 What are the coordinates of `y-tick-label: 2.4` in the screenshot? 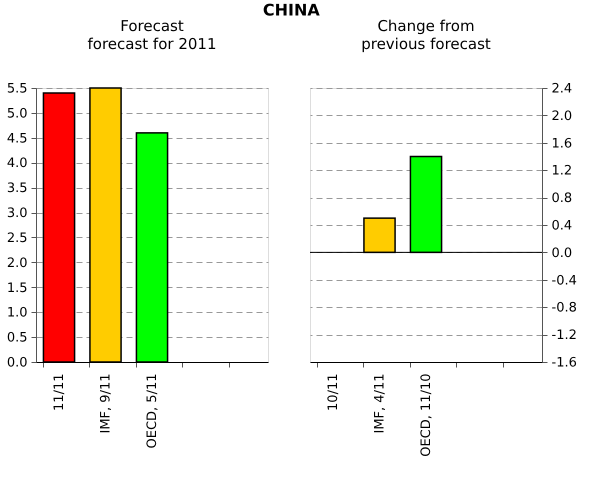 It's located at (562, 89).